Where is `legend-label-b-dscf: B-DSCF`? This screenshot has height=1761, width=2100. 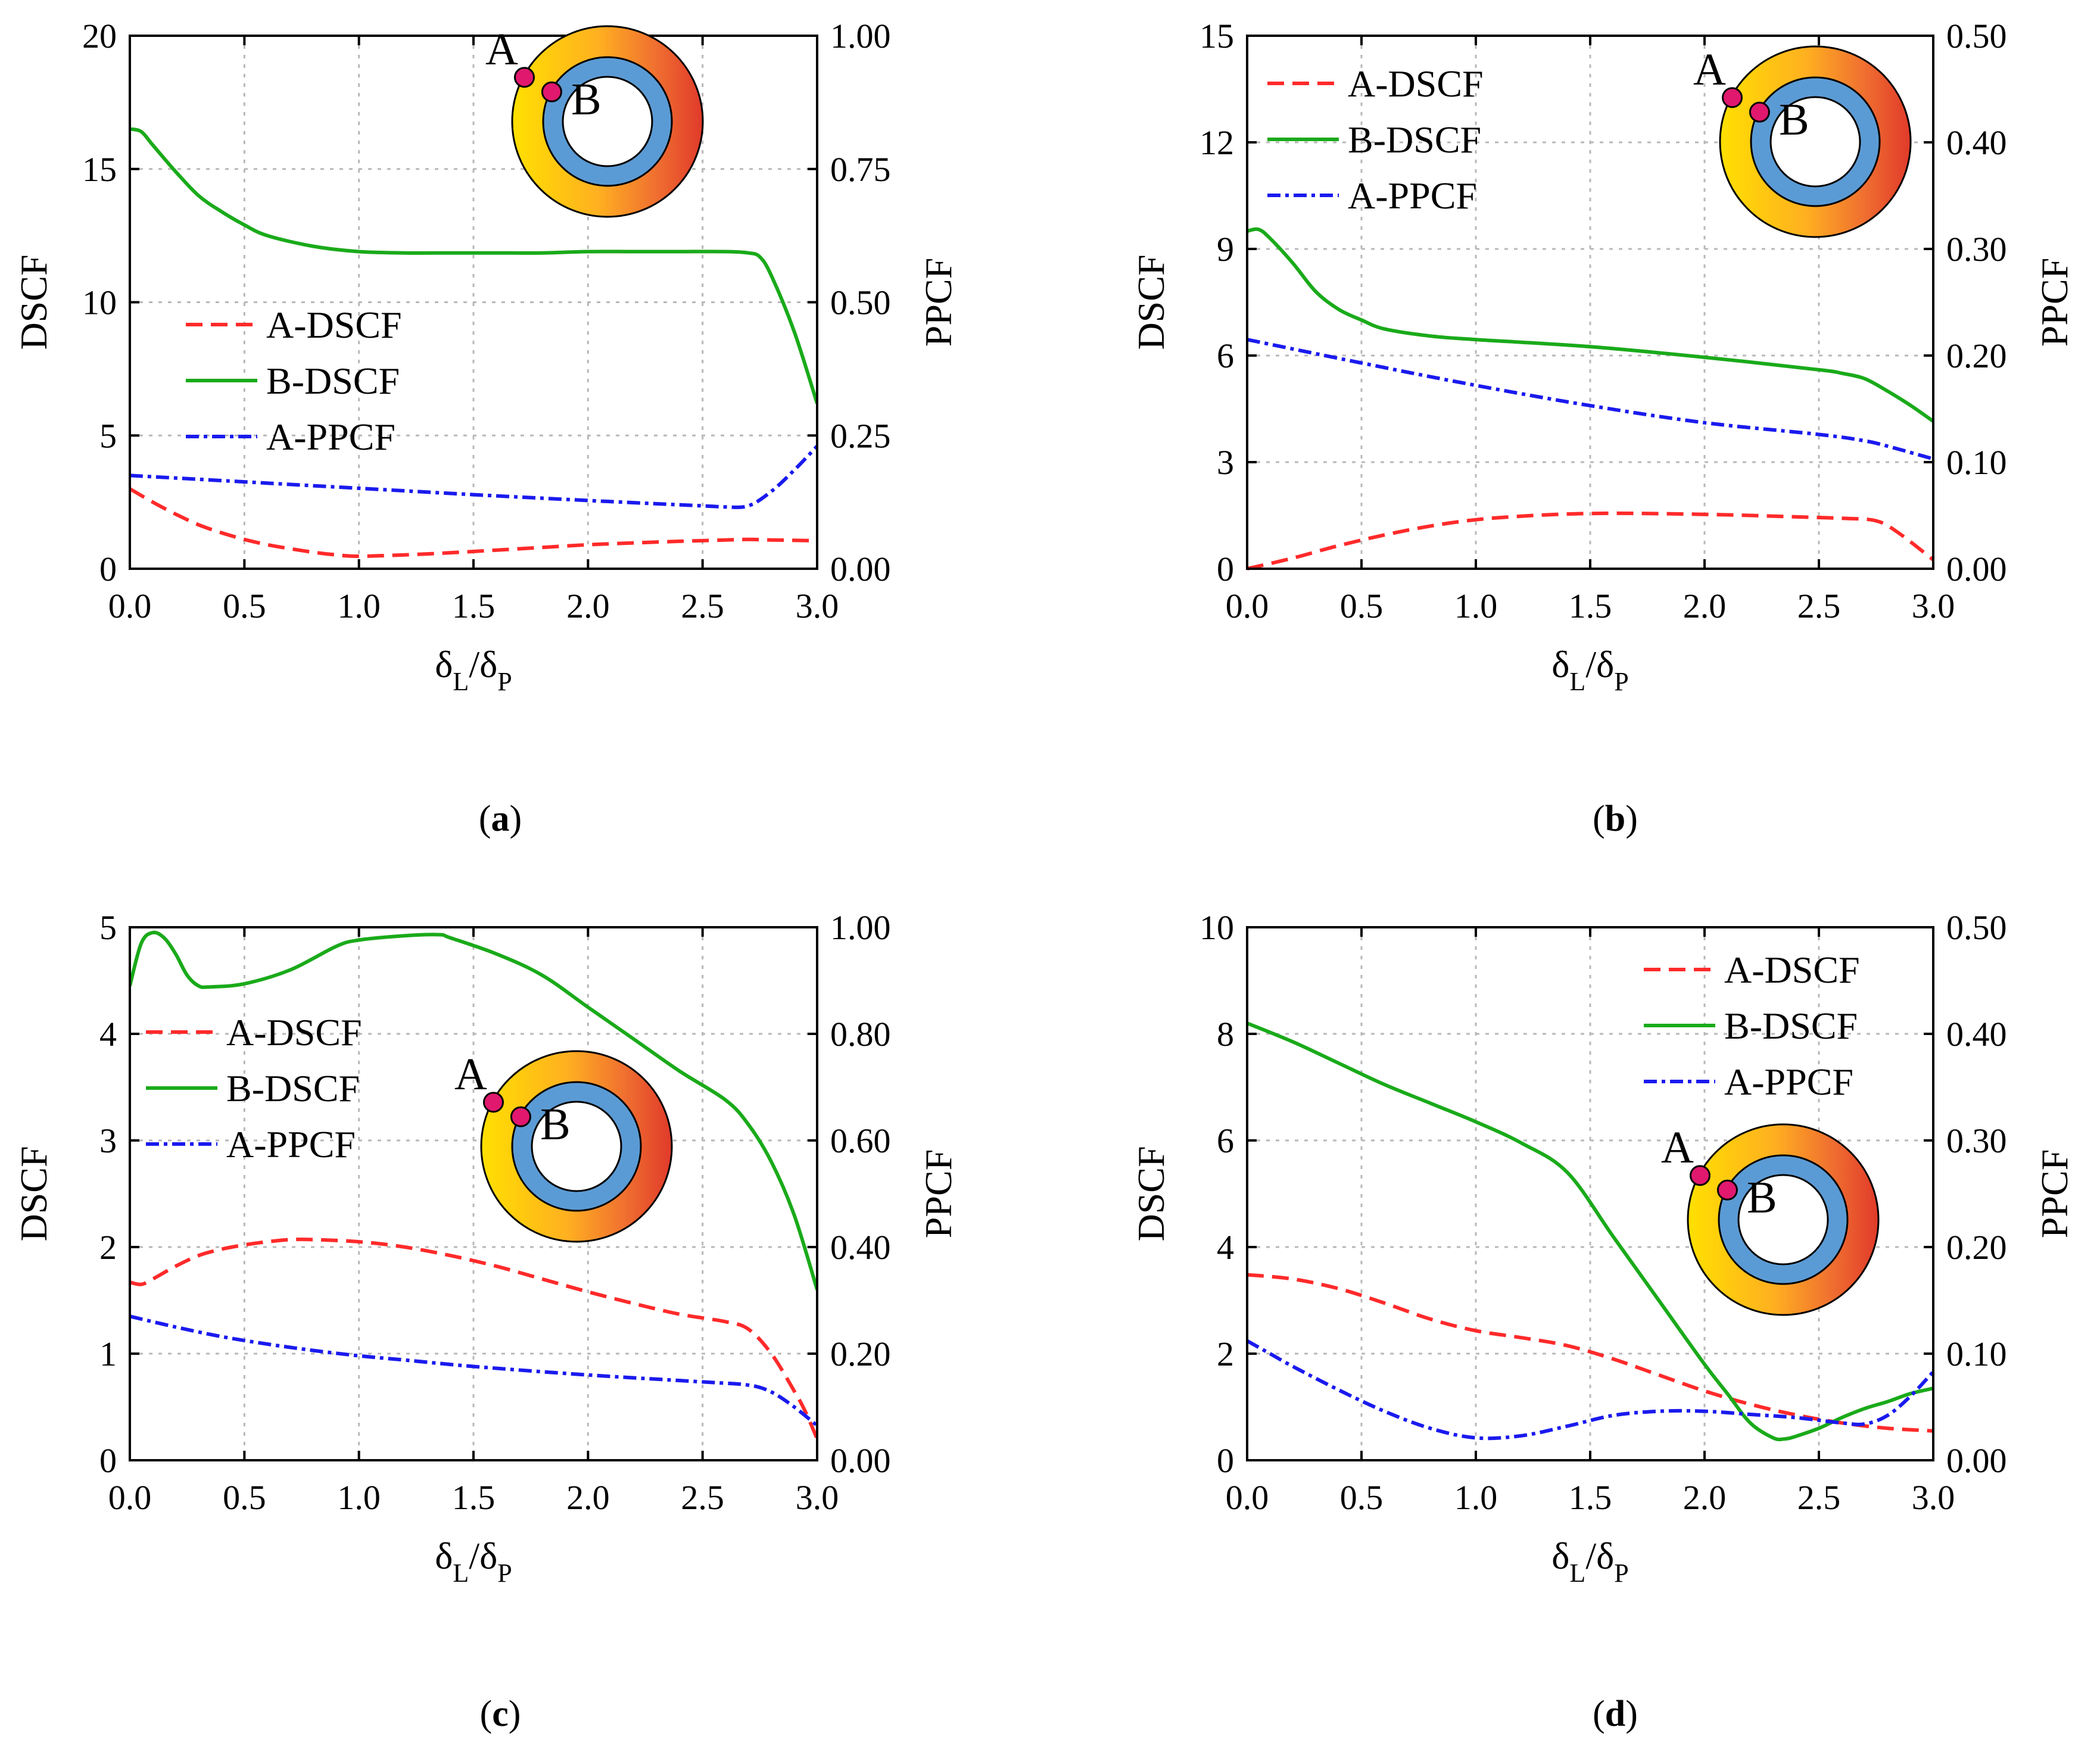 legend-label-b-dscf: B-DSCF is located at coordinates (1791, 1026).